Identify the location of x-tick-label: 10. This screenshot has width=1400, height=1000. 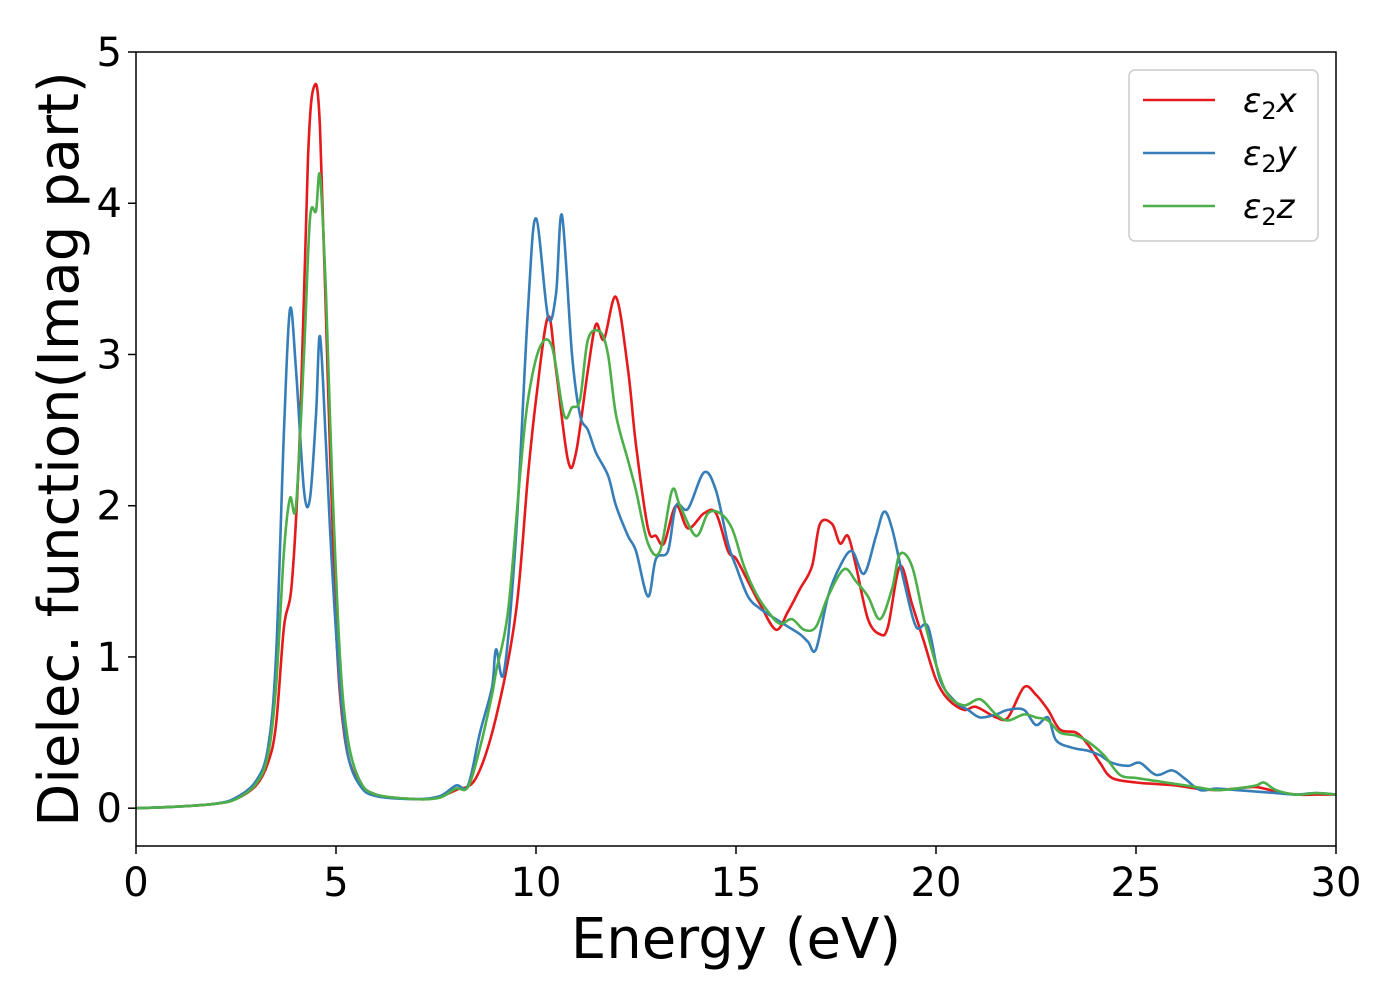
(536, 883).